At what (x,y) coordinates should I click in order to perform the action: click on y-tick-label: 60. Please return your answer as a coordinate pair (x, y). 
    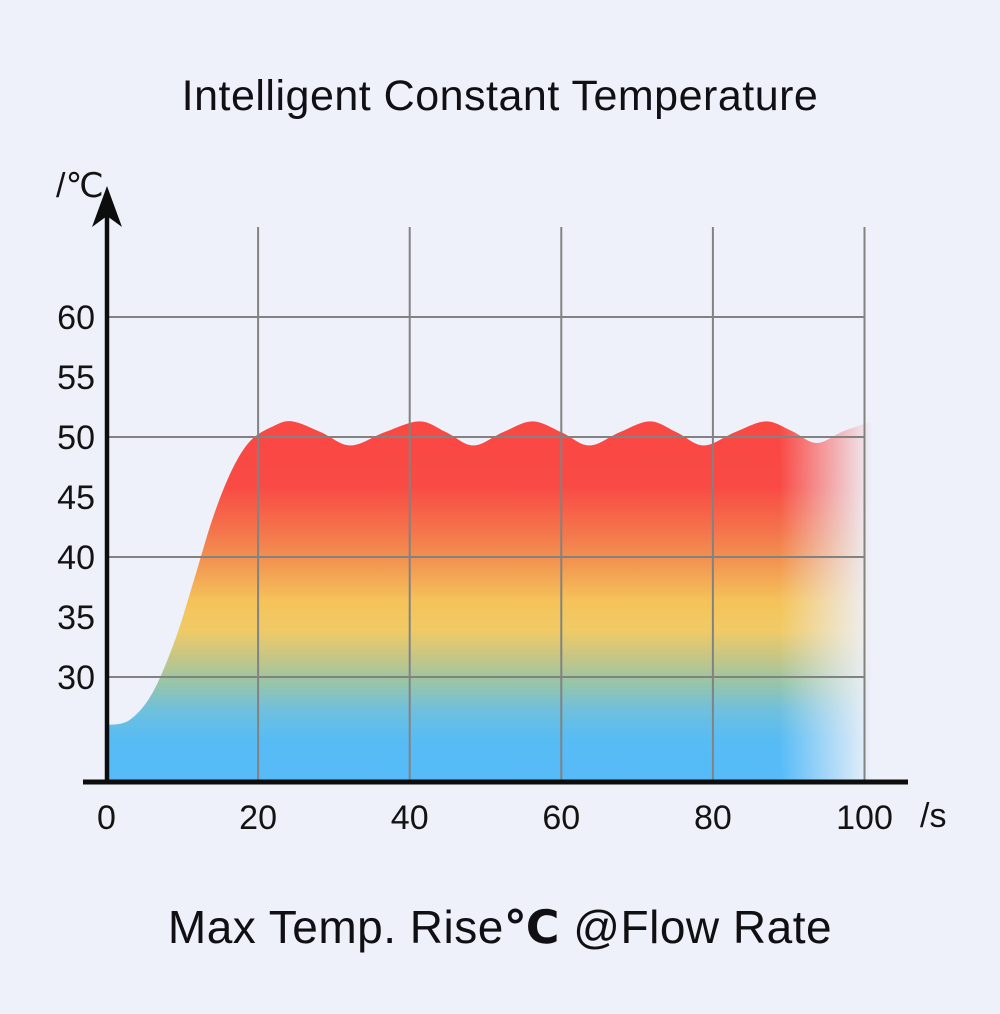
    Looking at the image, I should click on (76, 318).